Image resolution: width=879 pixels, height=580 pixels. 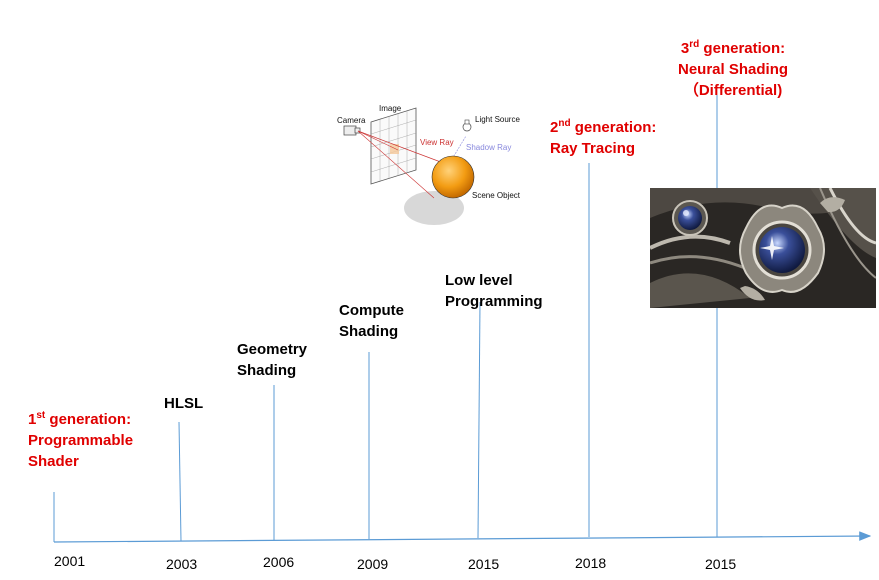 What do you see at coordinates (494, 291) in the screenshot?
I see `milestone-low-level-programming: Low level Programming` at bounding box center [494, 291].